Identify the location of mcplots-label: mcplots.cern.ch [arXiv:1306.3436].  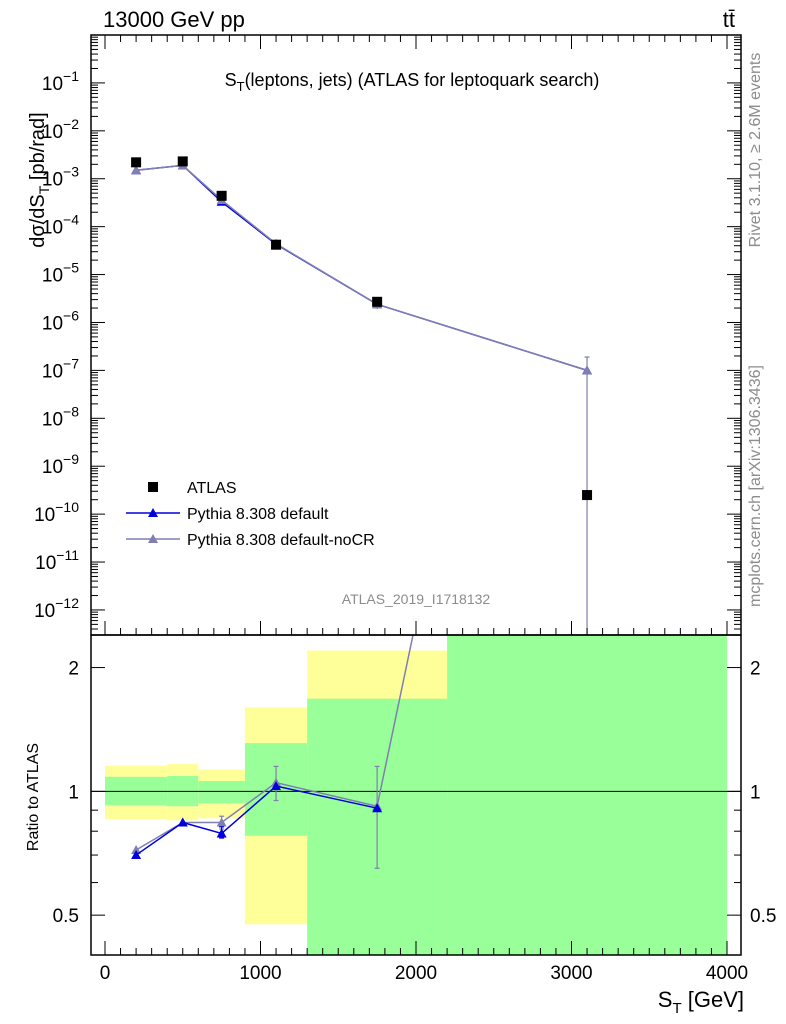
(755, 486).